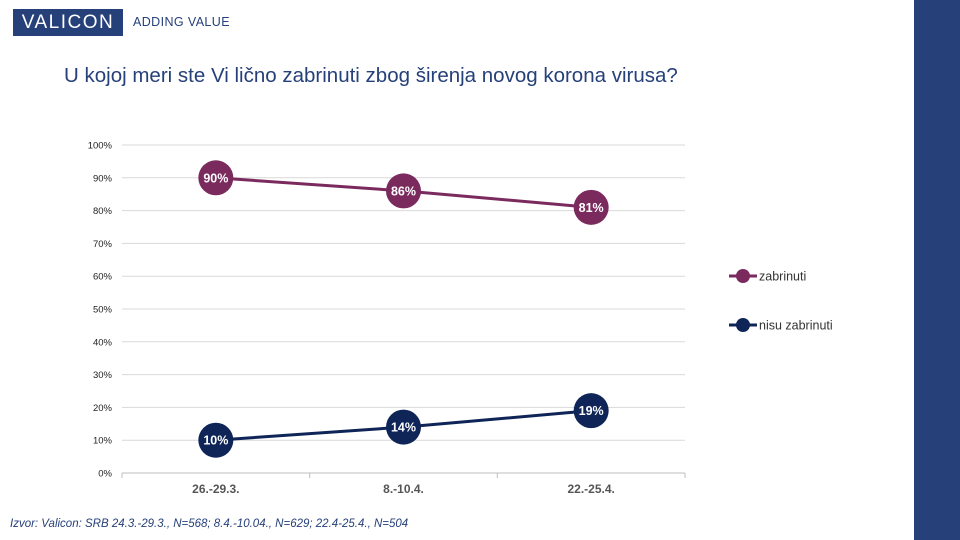 This screenshot has height=540, width=960. What do you see at coordinates (100, 146) in the screenshot?
I see `y-tick-label: 100%` at bounding box center [100, 146].